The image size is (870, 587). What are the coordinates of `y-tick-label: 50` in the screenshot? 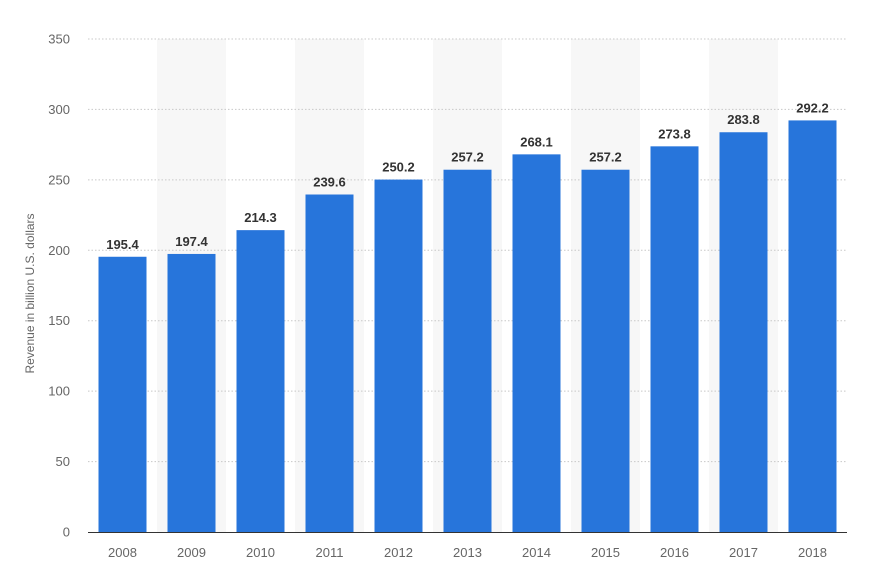 It's located at (63, 461).